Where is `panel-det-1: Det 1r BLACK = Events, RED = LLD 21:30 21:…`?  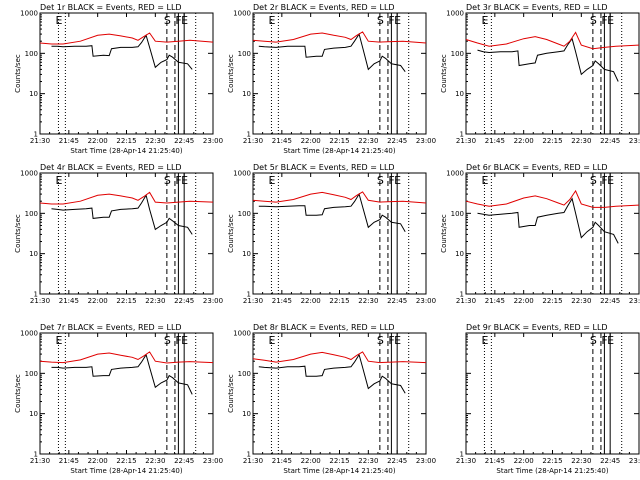
panel-det-1: Det 1r BLACK = Events, RED = LLD 21:30 21:… is located at coordinates (118, 79).